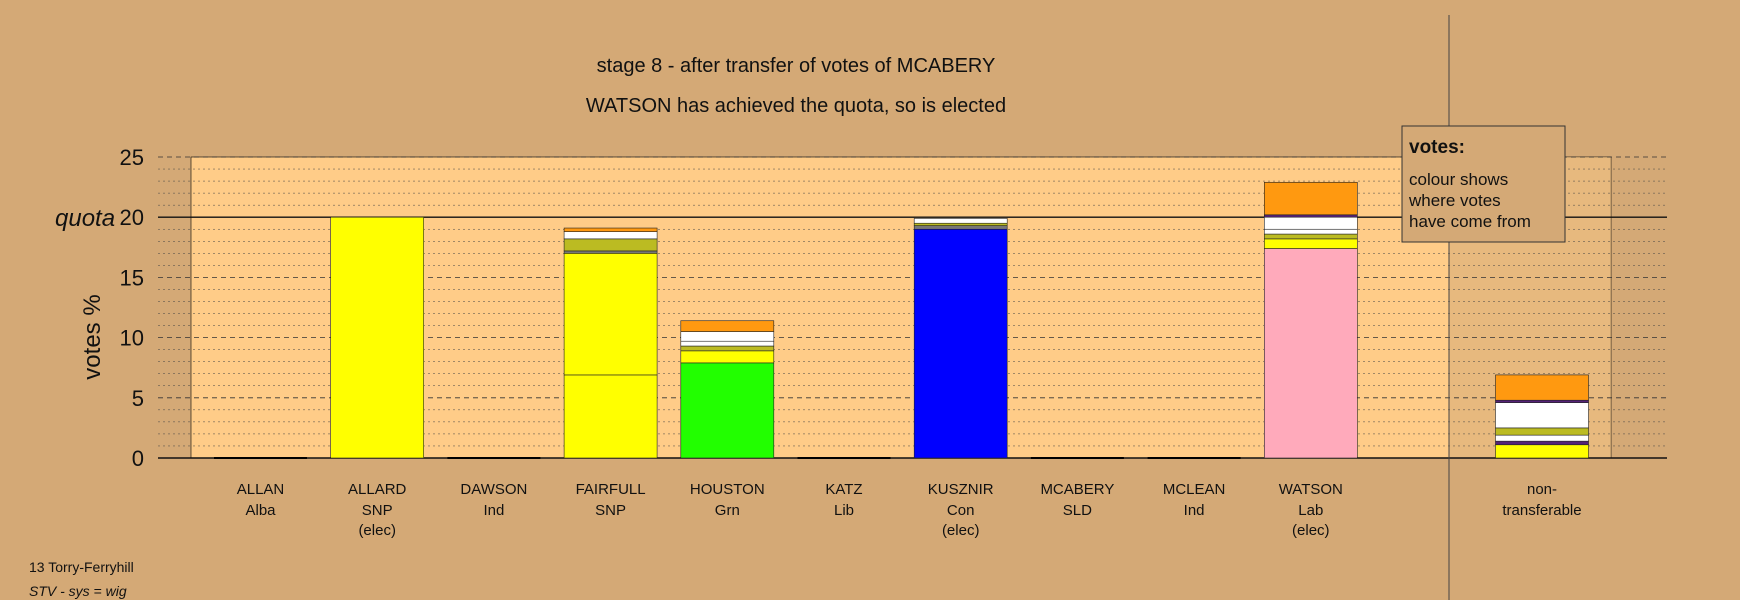 The image size is (1740, 600). Describe the element at coordinates (1310, 510) in the screenshot. I see `x-label-party: Lab` at that location.